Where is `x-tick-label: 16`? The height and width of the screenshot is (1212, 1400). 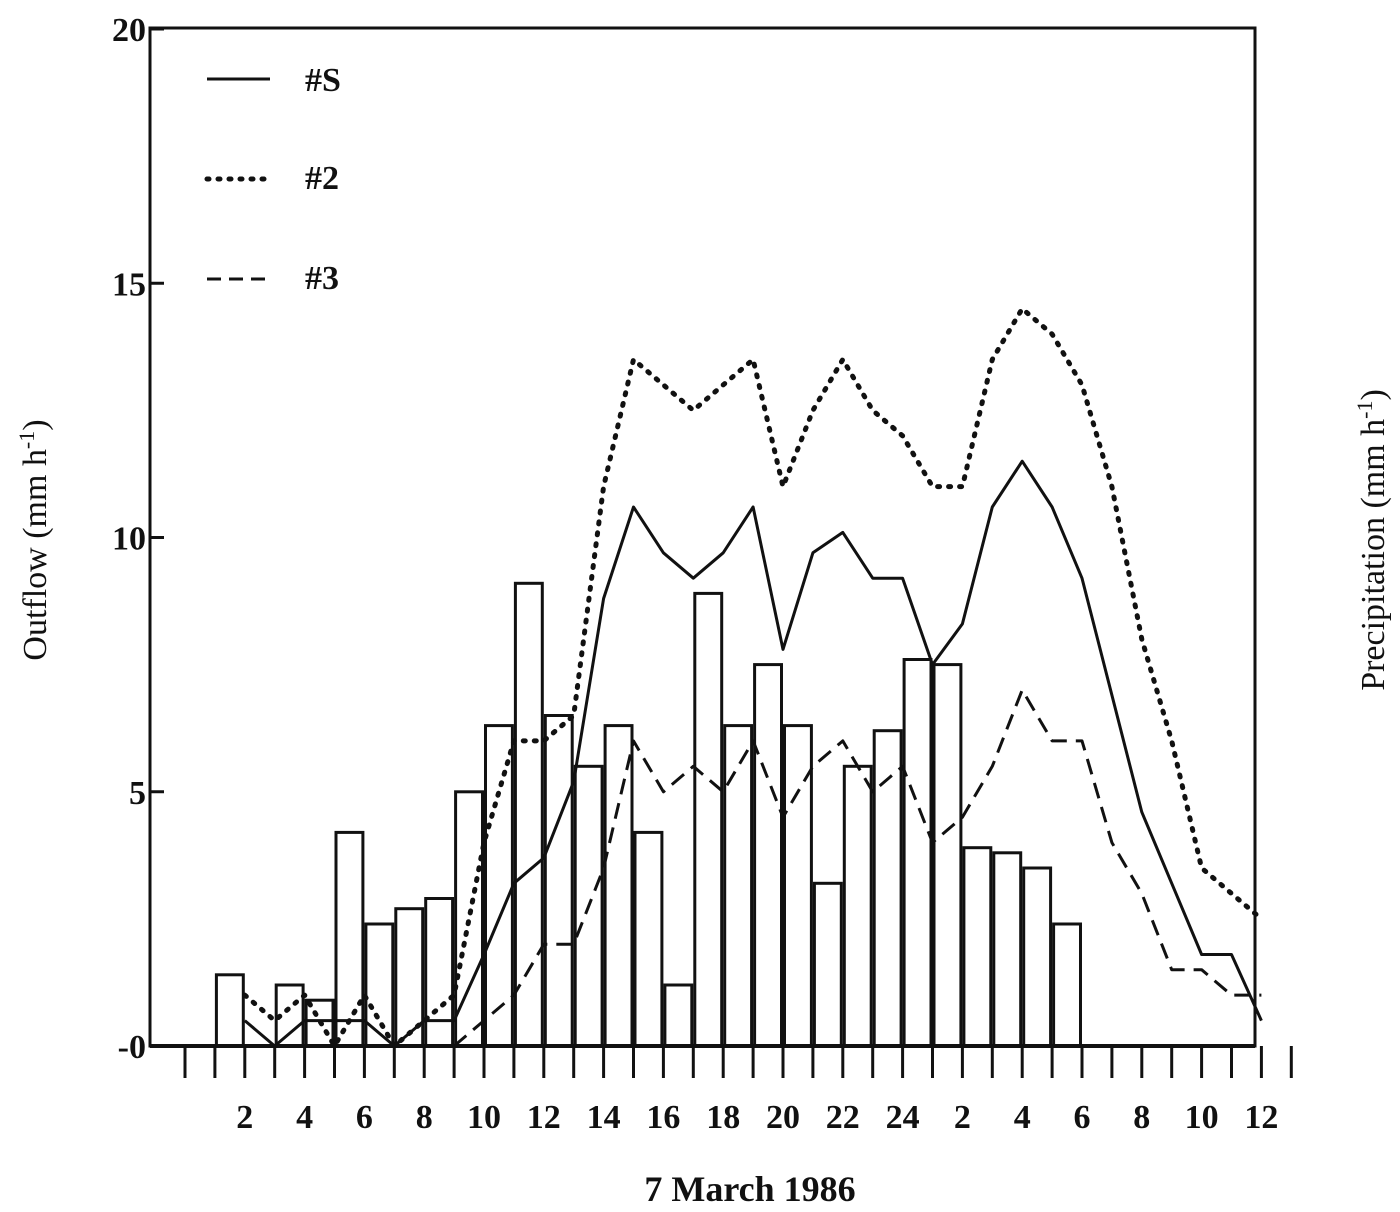 x-tick-label: 16 is located at coordinates (663, 1117).